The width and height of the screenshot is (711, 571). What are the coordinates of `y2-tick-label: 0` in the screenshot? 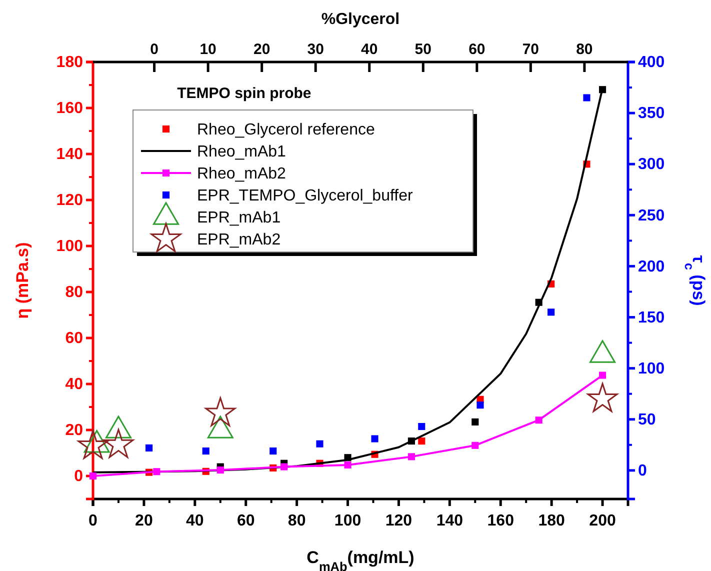 It's located at (642, 471).